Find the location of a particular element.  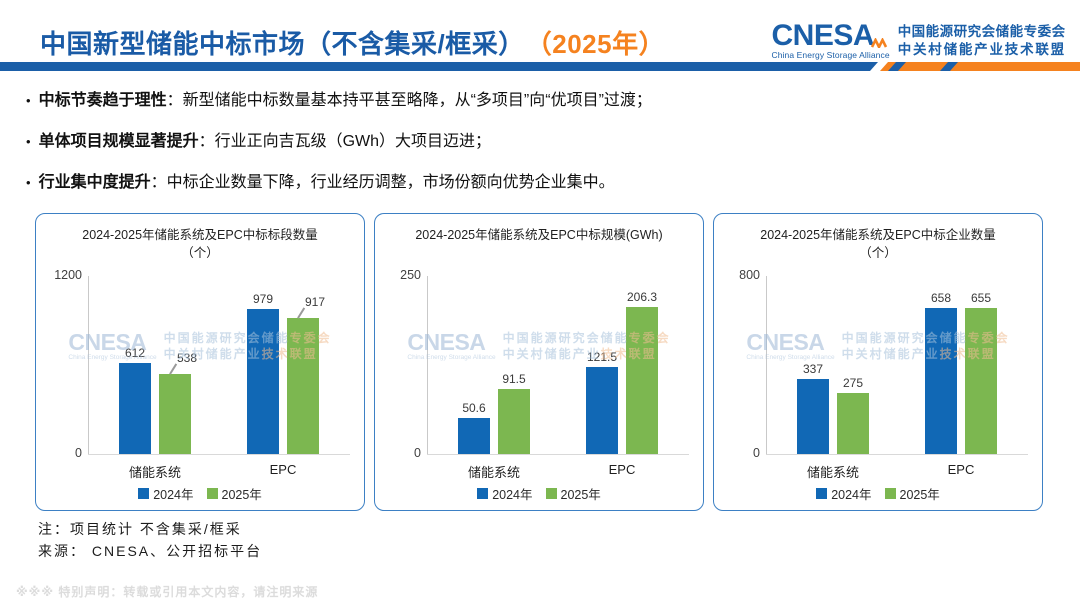

bar-value-label: 612 is located at coordinates (135, 353).